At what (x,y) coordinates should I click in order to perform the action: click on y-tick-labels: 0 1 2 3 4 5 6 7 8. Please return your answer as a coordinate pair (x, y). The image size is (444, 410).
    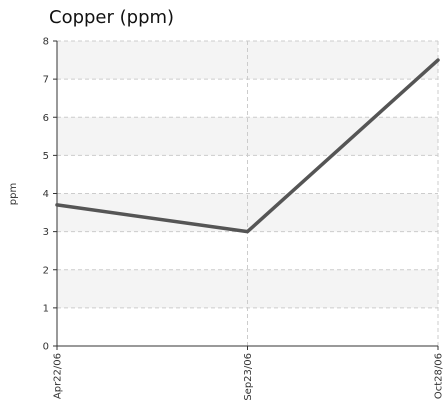
    Looking at the image, I should click on (46, 195).